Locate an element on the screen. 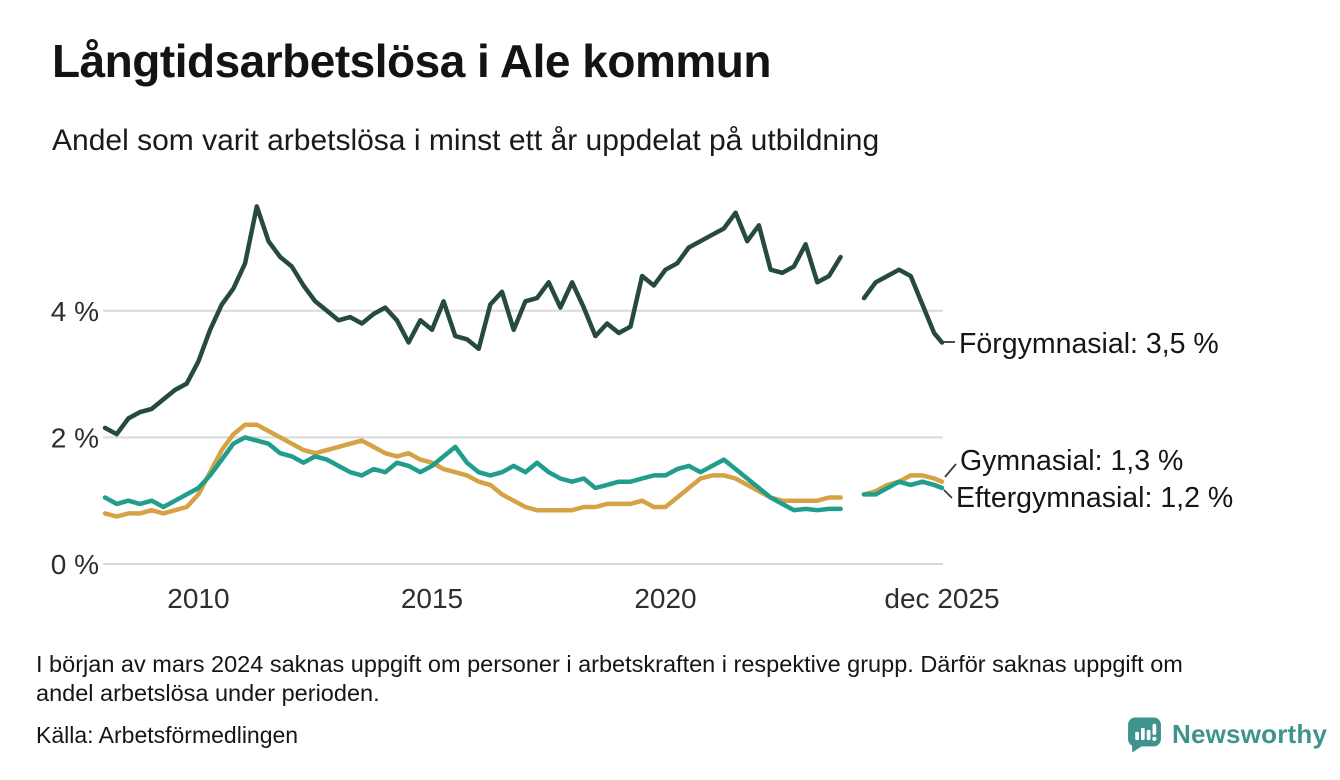 The image size is (1340, 780). series-end-label-eftergymnasial: Eftergymnasial: 1,2 % is located at coordinates (1094, 498).